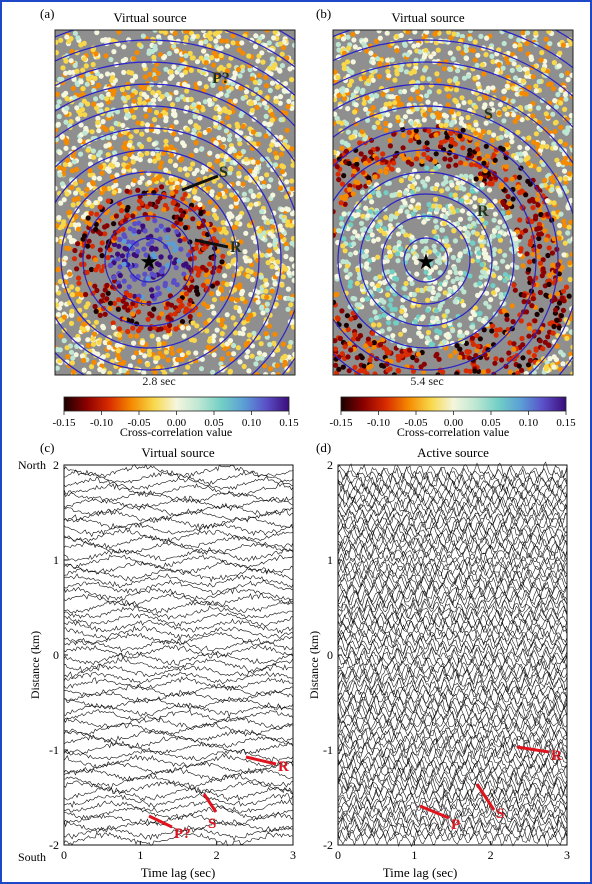  I want to click on colorbar-tick-label: -0.15, so click(64, 423).